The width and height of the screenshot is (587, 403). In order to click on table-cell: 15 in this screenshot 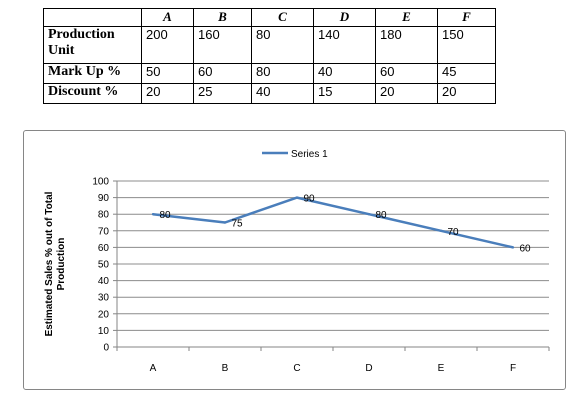, I will do `click(344, 93)`.